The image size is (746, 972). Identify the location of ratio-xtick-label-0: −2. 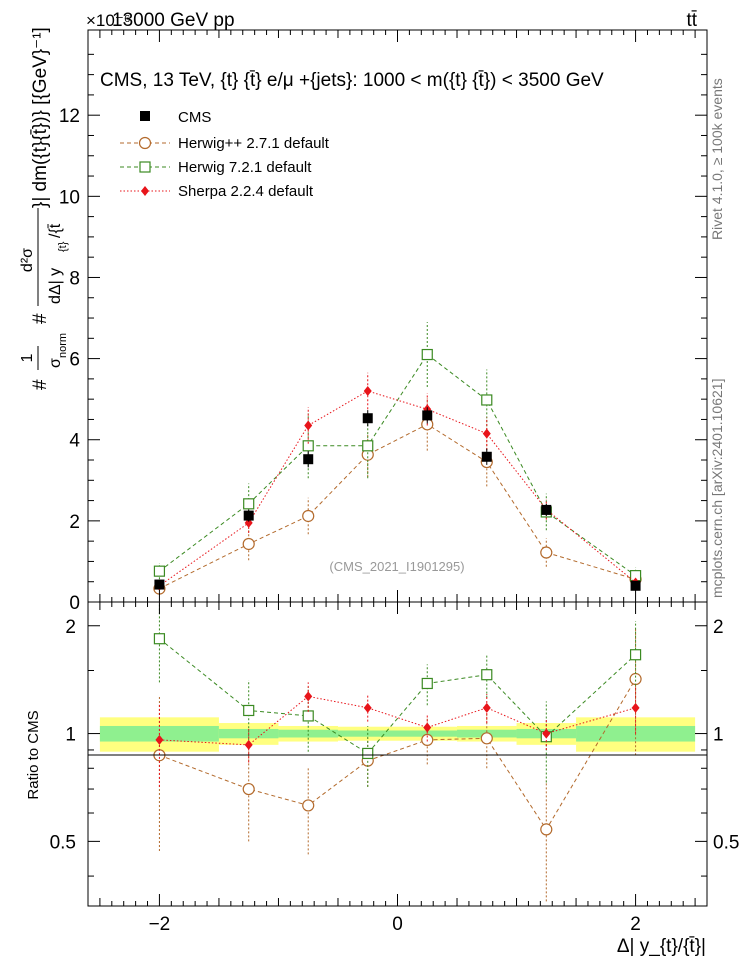
(160, 924).